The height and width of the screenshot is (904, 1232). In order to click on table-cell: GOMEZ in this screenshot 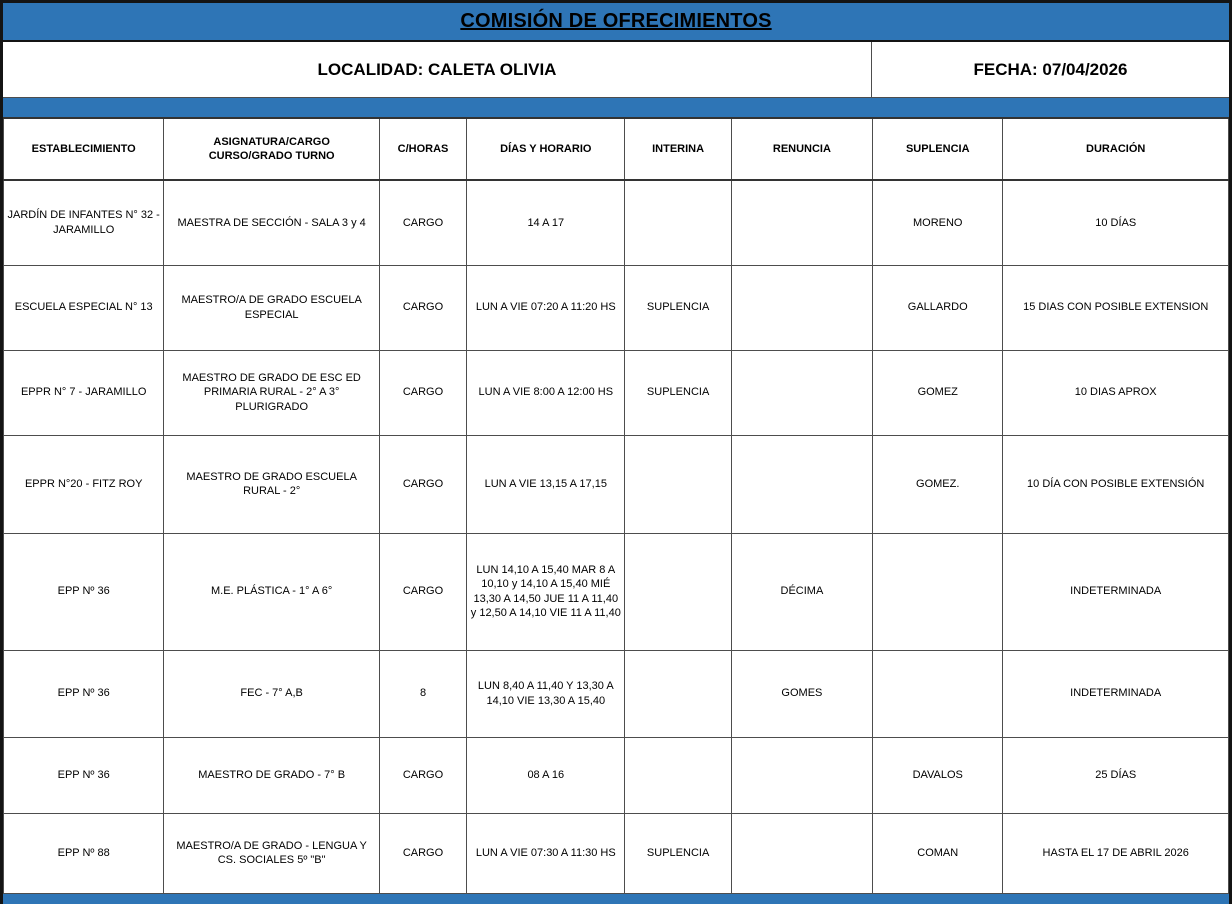, I will do `click(938, 392)`.